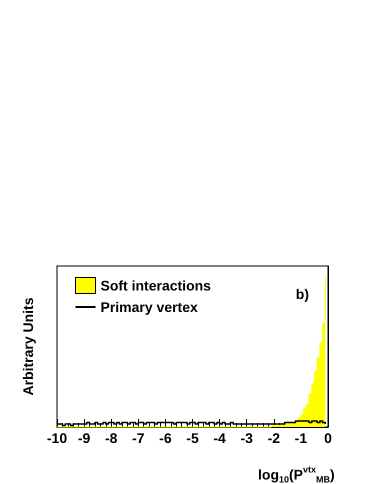 Image resolution: width=374 pixels, height=484 pixels. Describe the element at coordinates (219, 438) in the screenshot. I see `x-tick-label: -4` at that location.